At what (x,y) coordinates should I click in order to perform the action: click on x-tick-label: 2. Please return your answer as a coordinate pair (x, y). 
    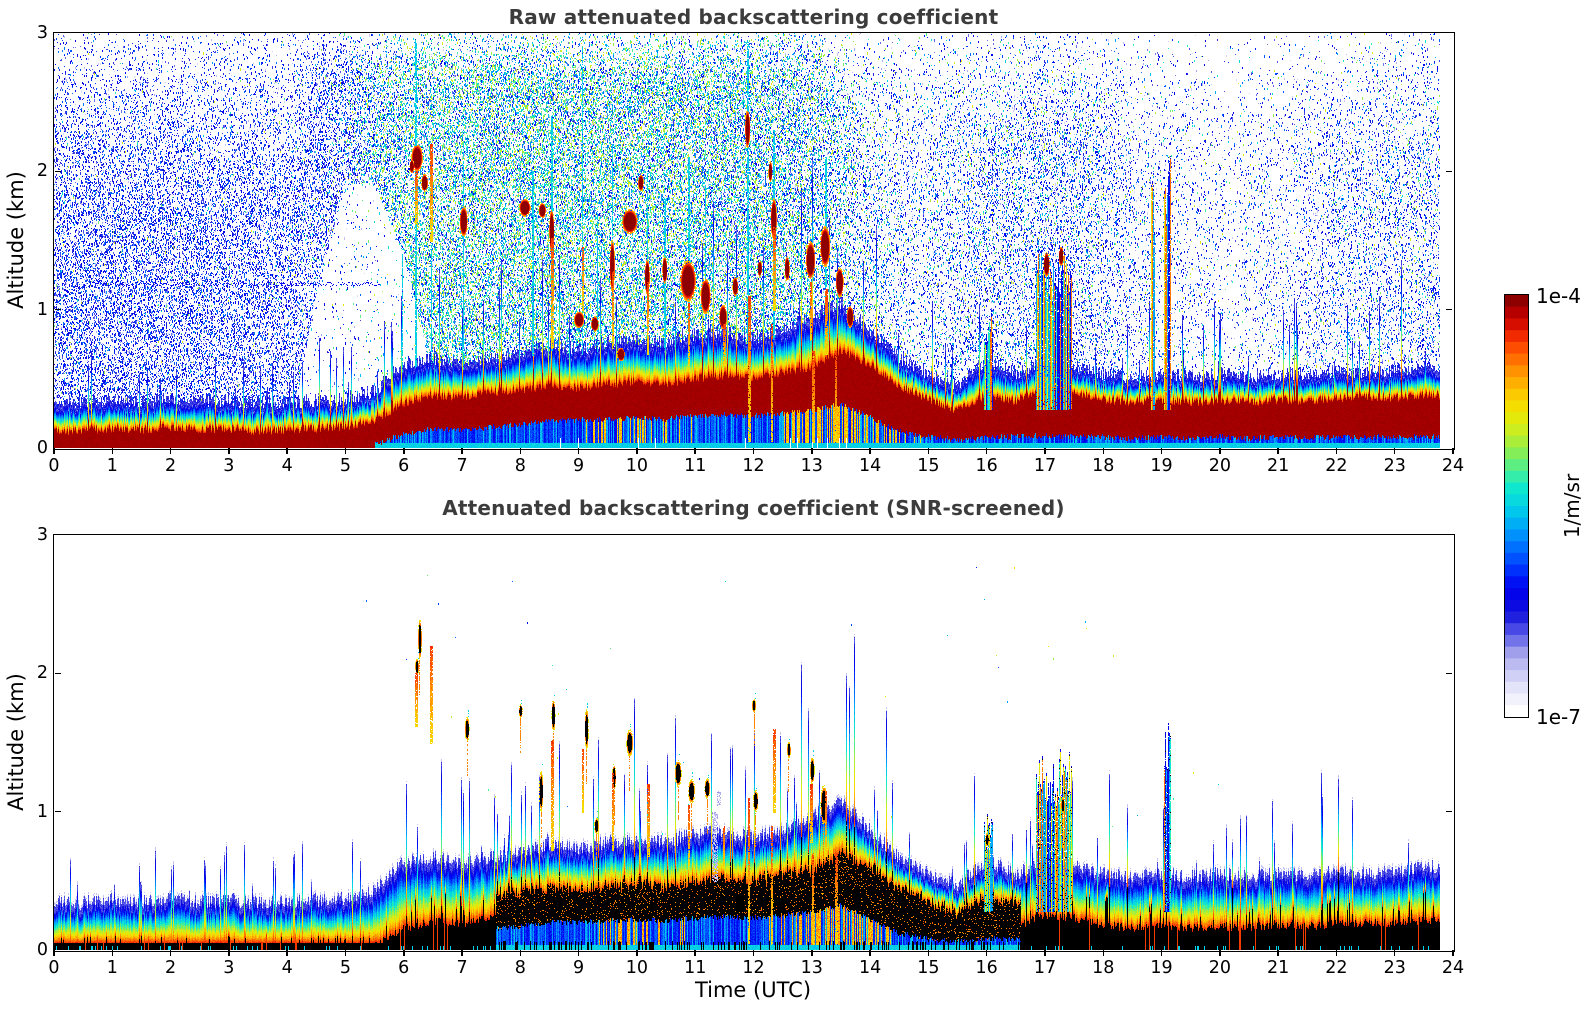
    Looking at the image, I should click on (171, 466).